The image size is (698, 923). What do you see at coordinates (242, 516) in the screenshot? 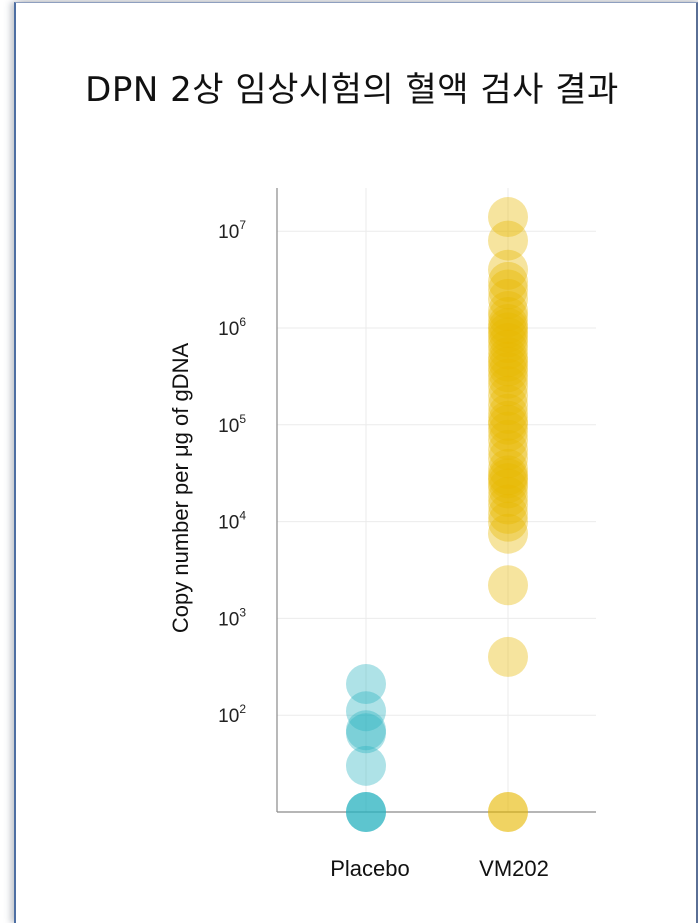
I see `y-tick-exponent: 4` at bounding box center [242, 516].